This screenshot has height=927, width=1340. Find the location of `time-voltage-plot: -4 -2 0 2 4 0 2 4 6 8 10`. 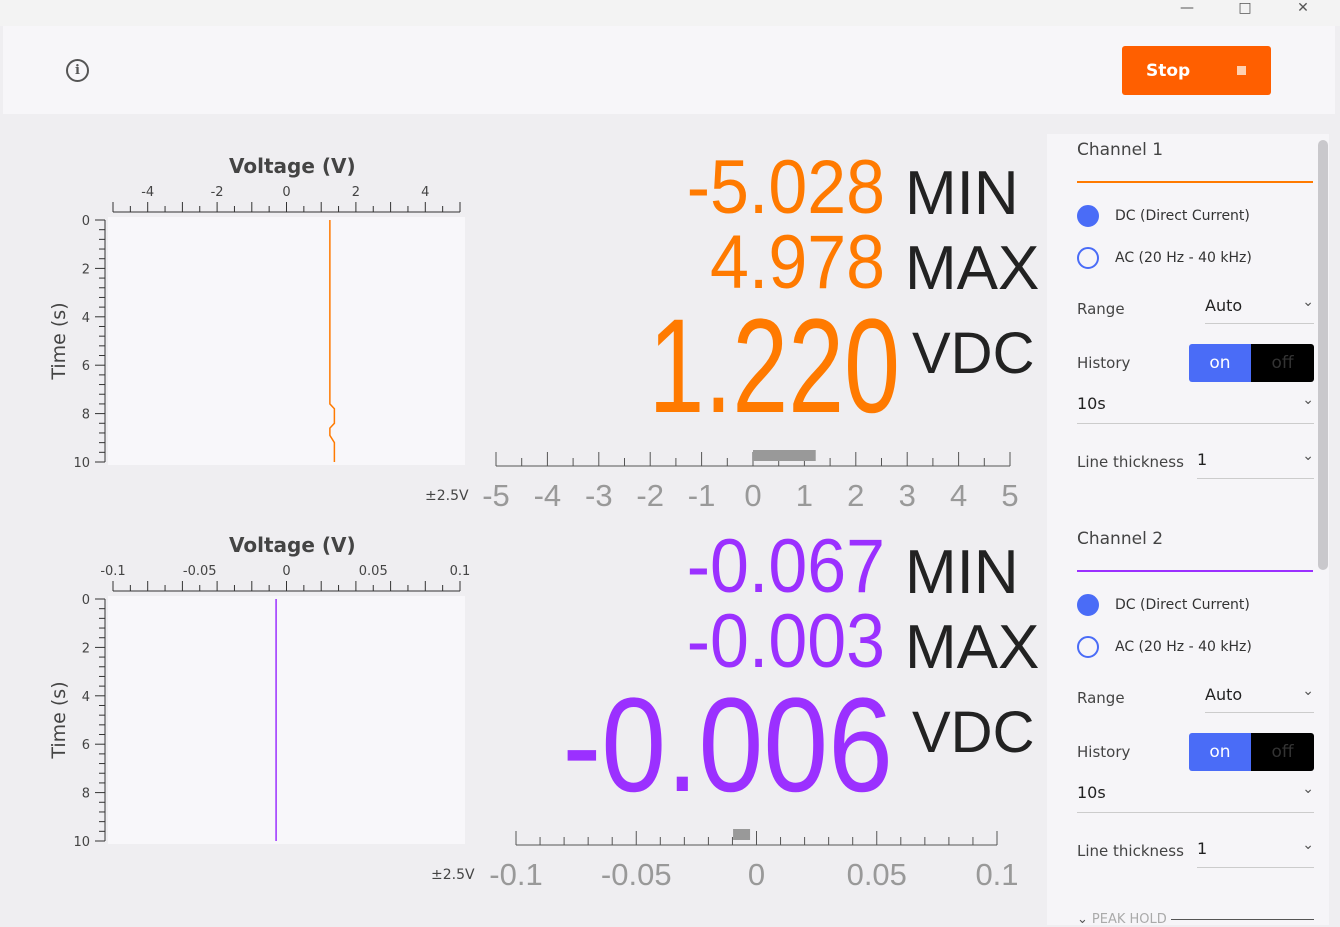

time-voltage-plot: -4 -2 0 2 4 0 2 4 6 8 10 is located at coordinates (267, 328).